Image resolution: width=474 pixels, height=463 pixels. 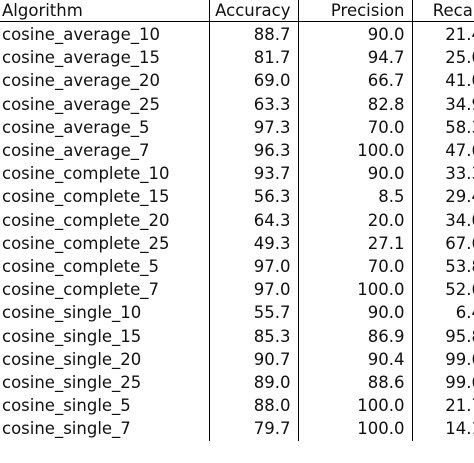 I want to click on precision-cell: 88.6, so click(x=355, y=383).